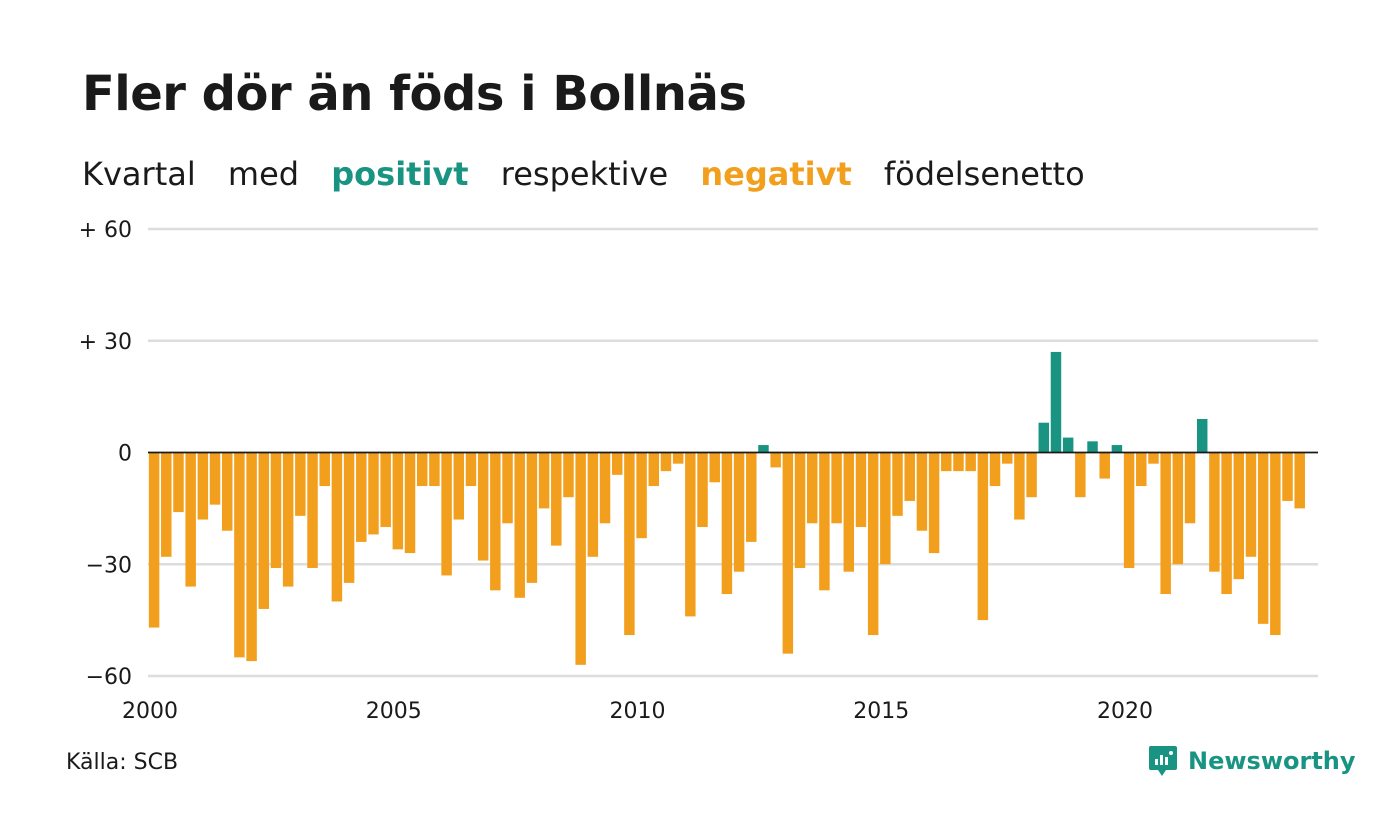  Describe the element at coordinates (1272, 761) in the screenshot. I see `brand-name: Newsworthy` at that location.